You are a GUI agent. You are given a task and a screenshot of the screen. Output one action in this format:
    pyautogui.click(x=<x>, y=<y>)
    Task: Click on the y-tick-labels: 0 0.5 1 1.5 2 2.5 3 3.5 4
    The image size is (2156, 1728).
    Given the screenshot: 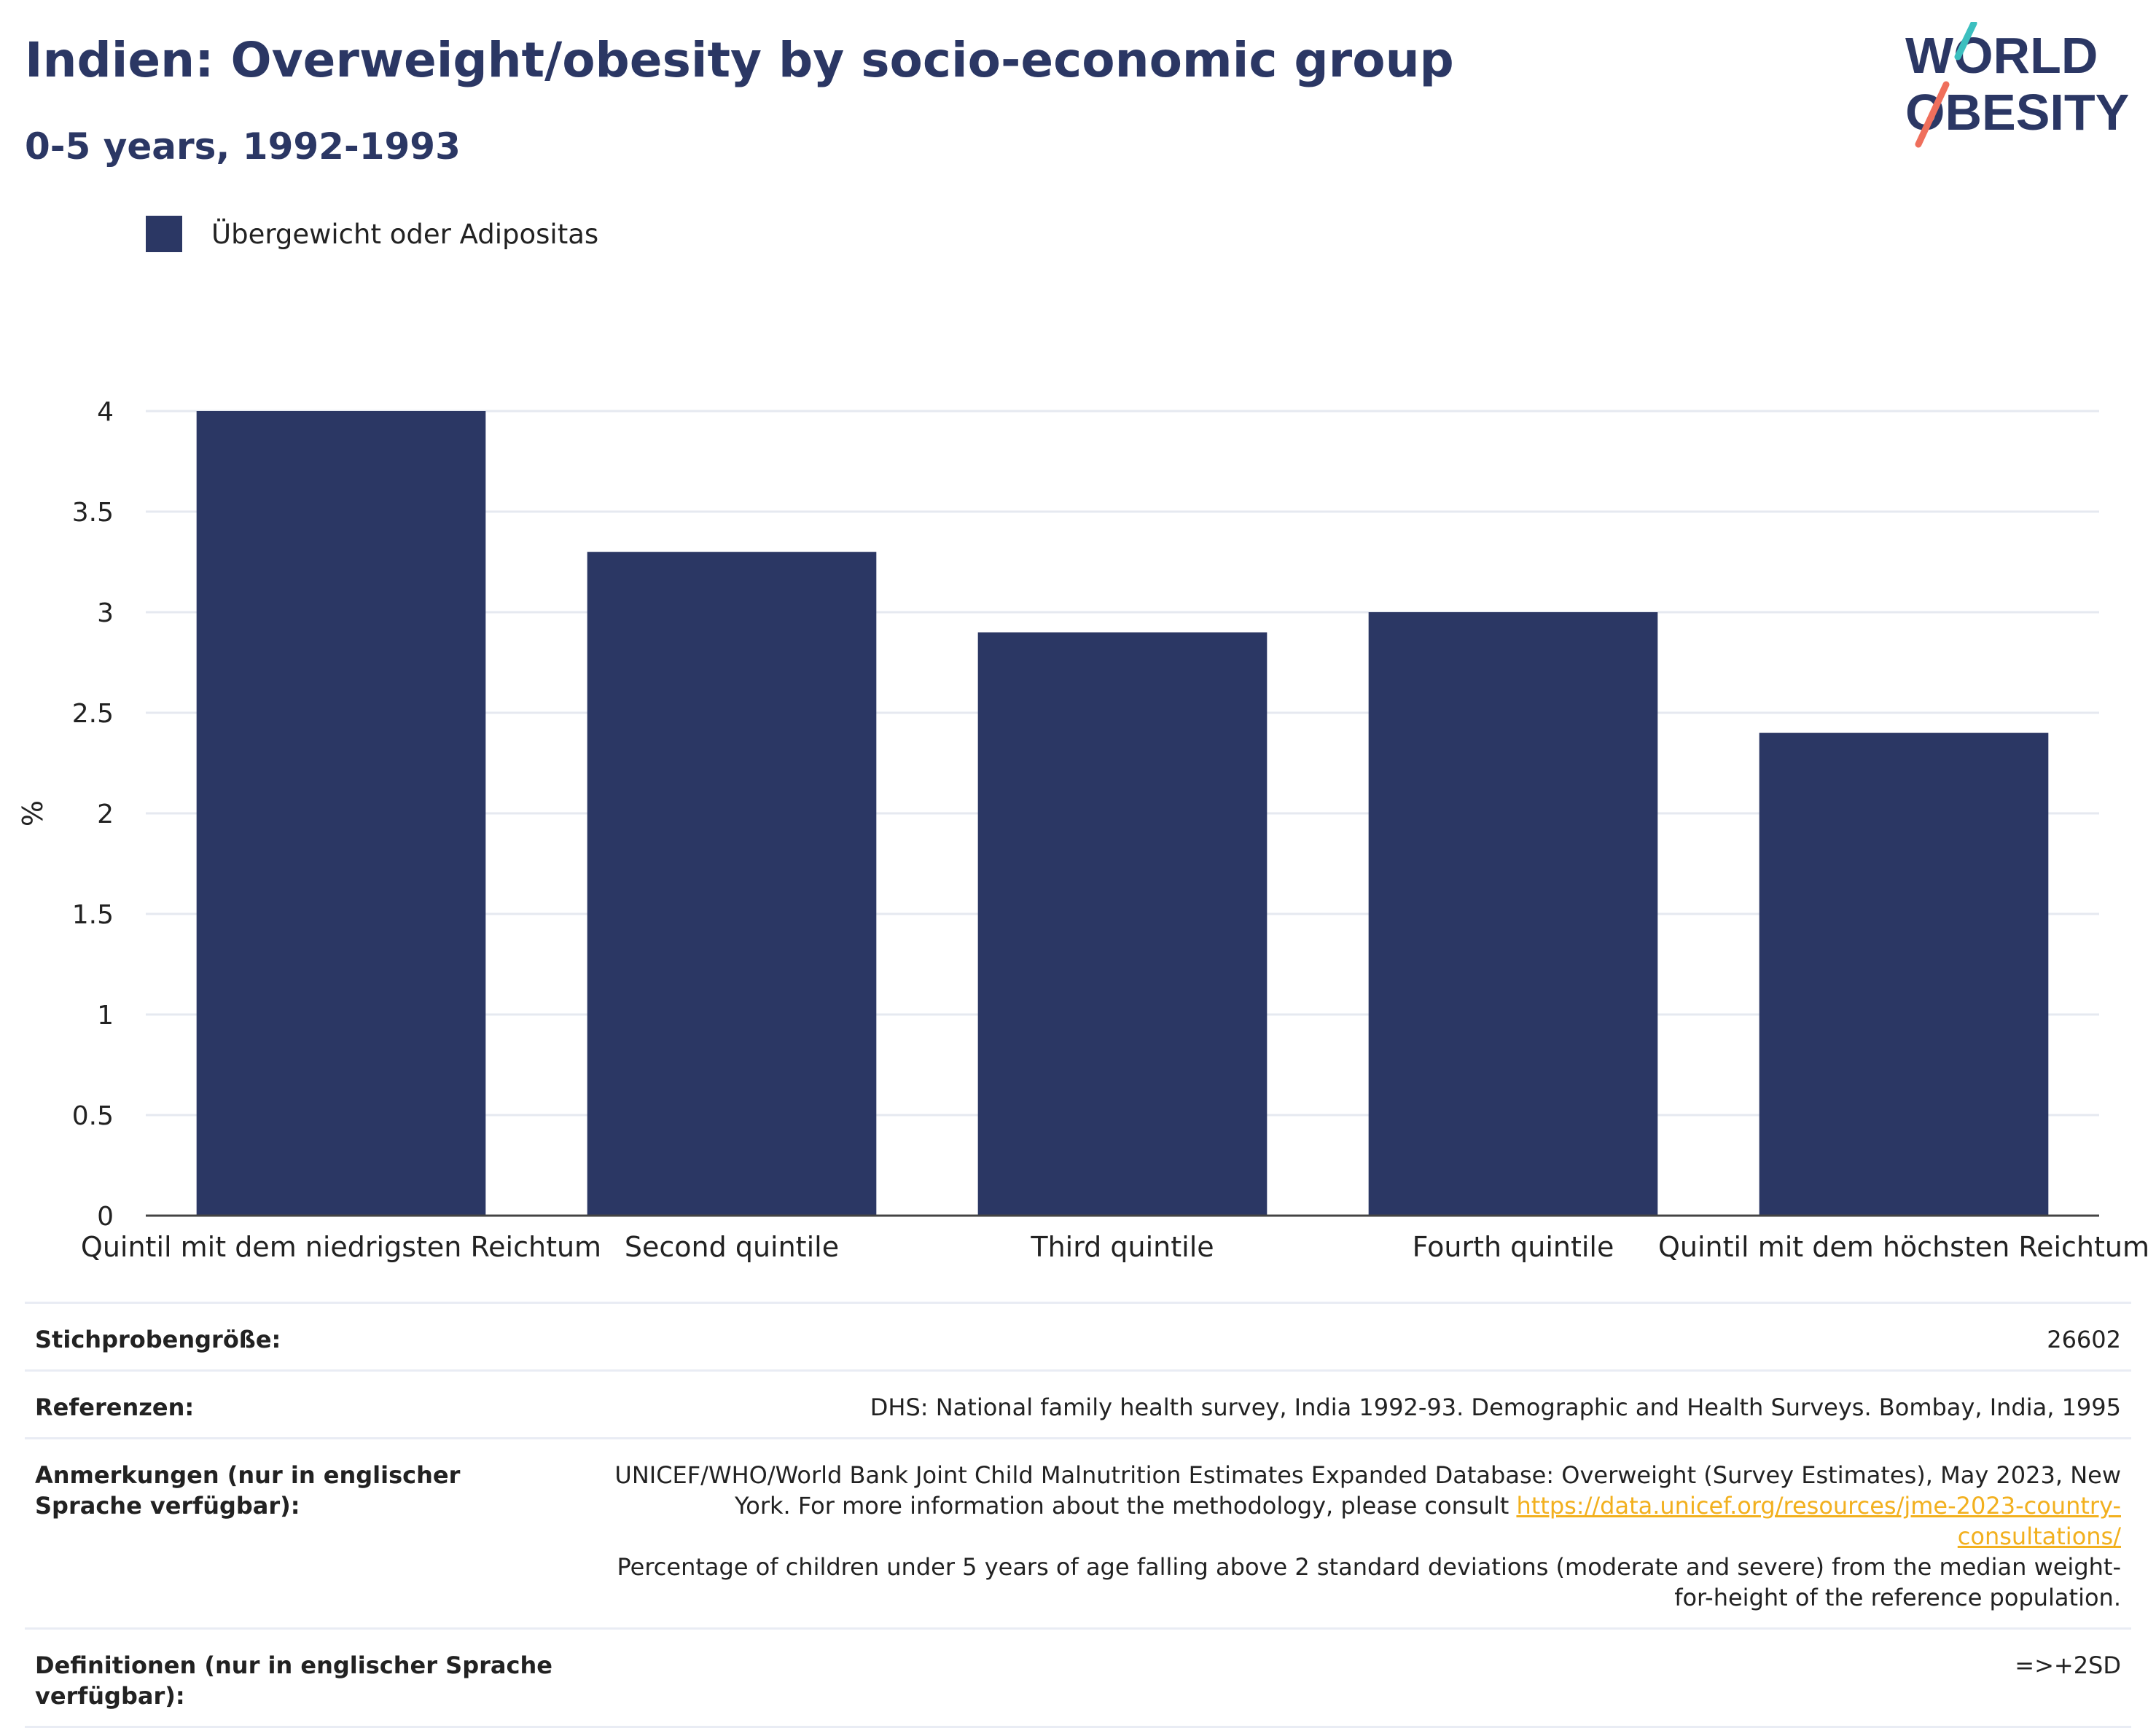 What is the action you would take?
    pyautogui.click(x=93, y=814)
    